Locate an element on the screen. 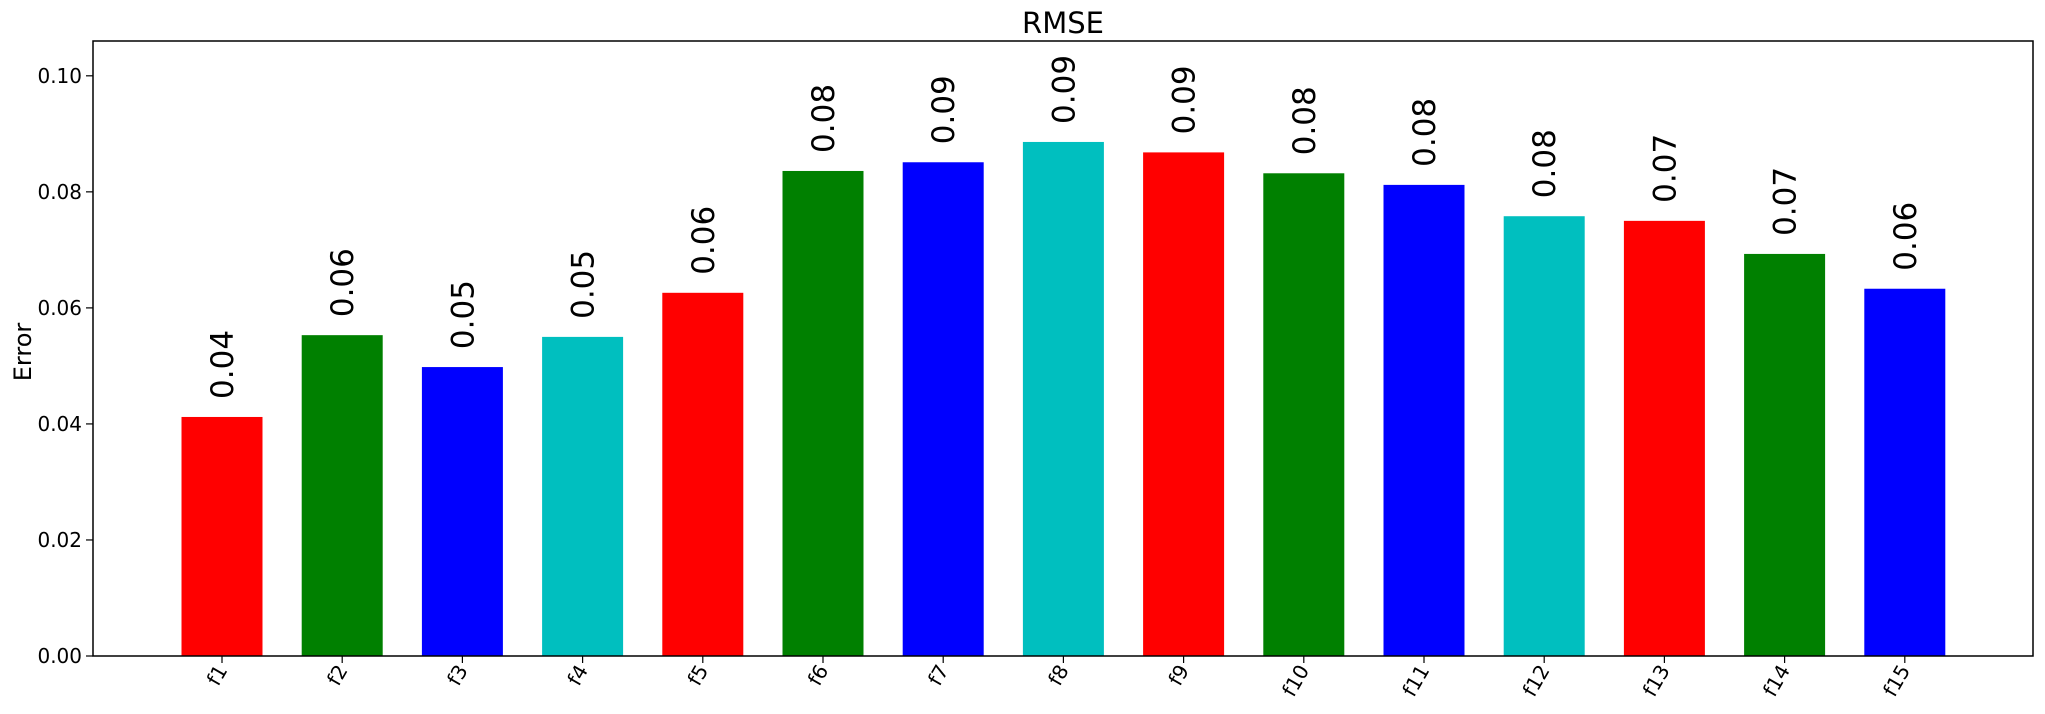  x-tick-label-f5: f5 is located at coordinates (697, 675).